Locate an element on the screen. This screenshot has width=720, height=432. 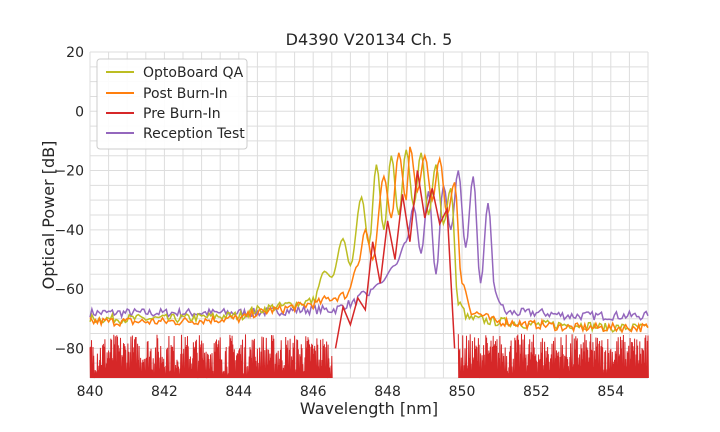
y-tick-label: −60 is located at coordinates (69, 290).